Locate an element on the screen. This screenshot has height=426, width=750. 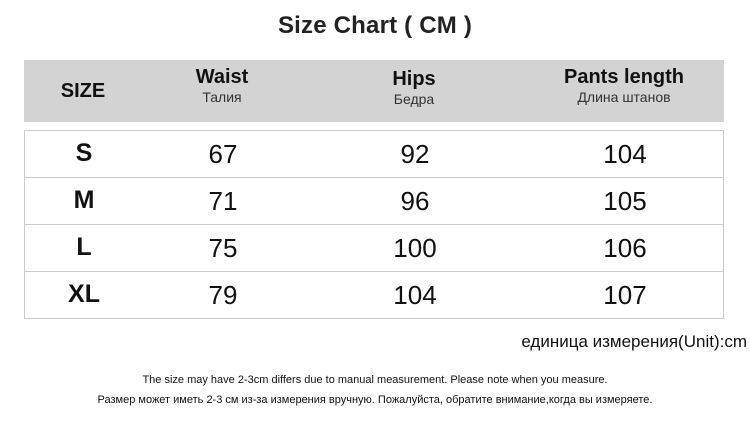
header-pants-length-label: Pants length is located at coordinates (624, 77).